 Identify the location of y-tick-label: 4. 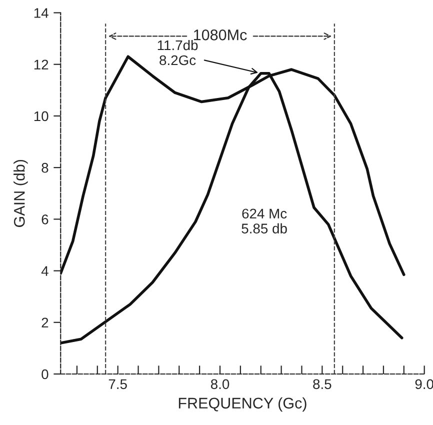
(44, 271).